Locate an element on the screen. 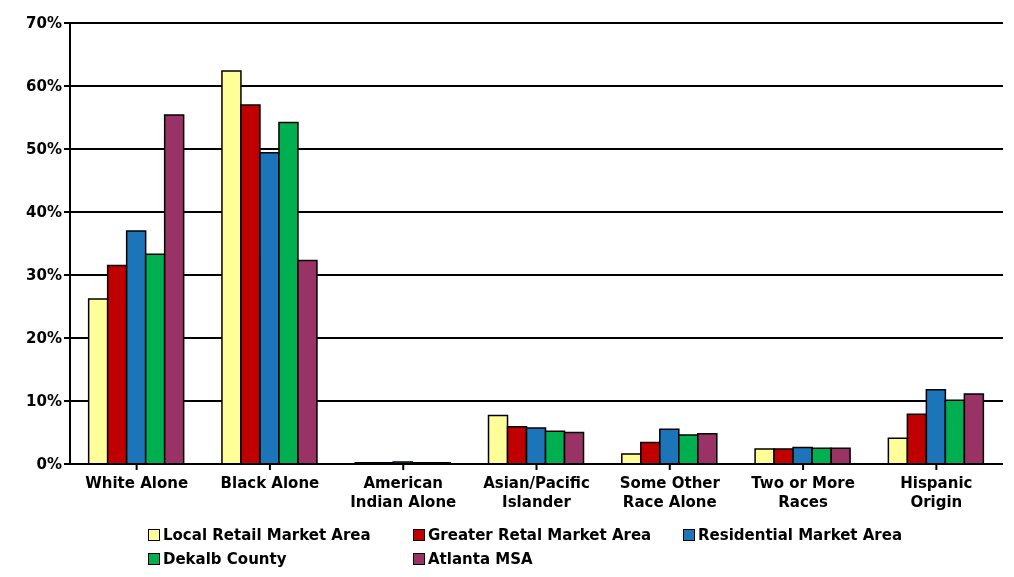 Image resolution: width=1014 pixels, height=577 pixels. x-tick-label: Asian/Pacific Islander is located at coordinates (536, 492).